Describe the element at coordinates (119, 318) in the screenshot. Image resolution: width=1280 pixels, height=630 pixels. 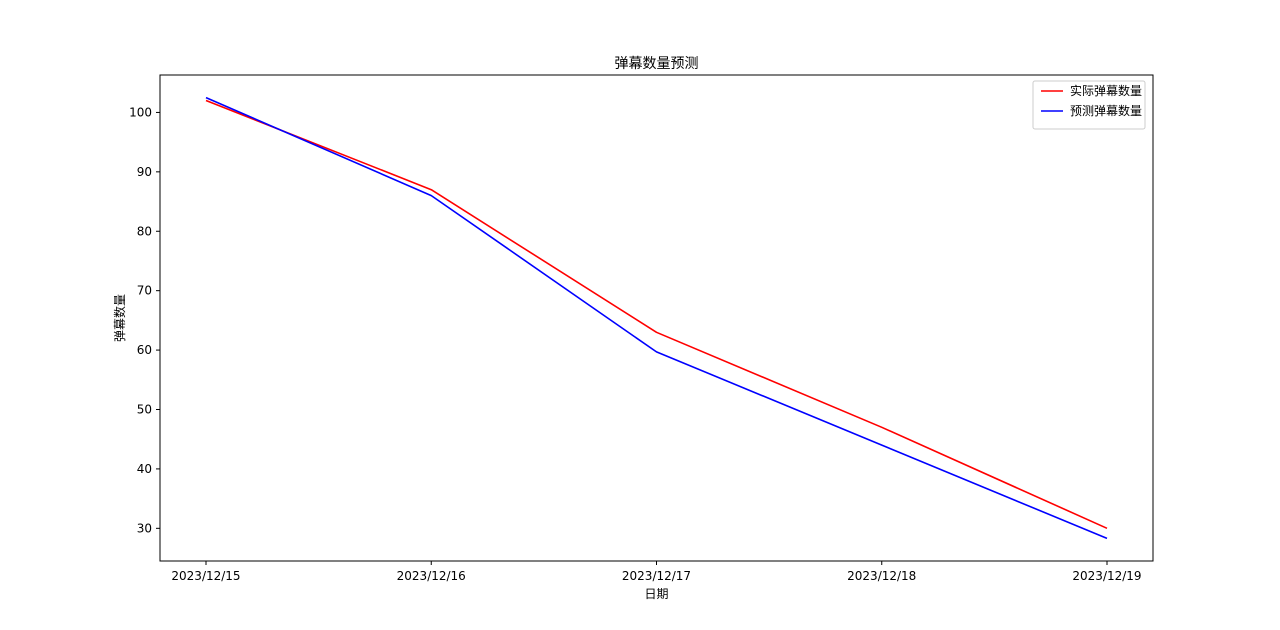
I see `y-axis-title: 弹幕数量` at that location.